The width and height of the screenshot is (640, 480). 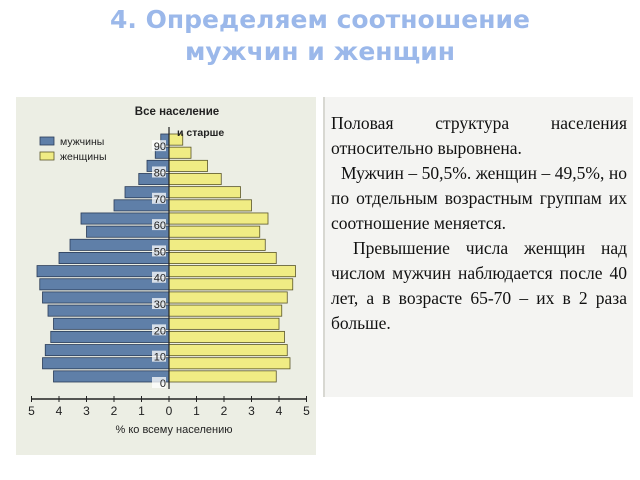 What do you see at coordinates (251, 411) in the screenshot?
I see `x-tick-label-8: 3` at bounding box center [251, 411].